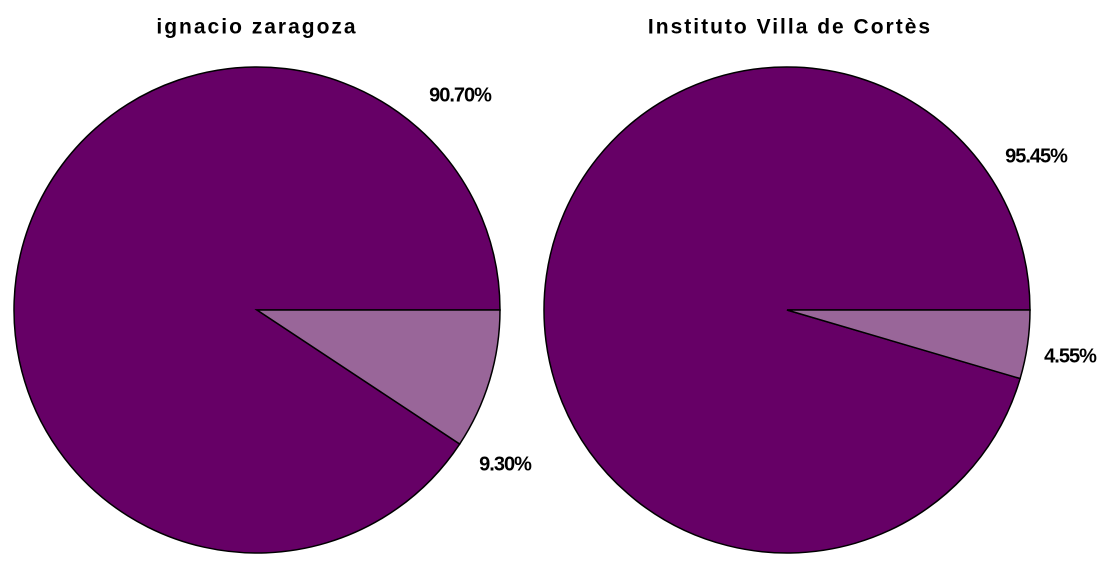  What do you see at coordinates (505, 464) in the screenshot?
I see `data-label: 9.30%` at bounding box center [505, 464].